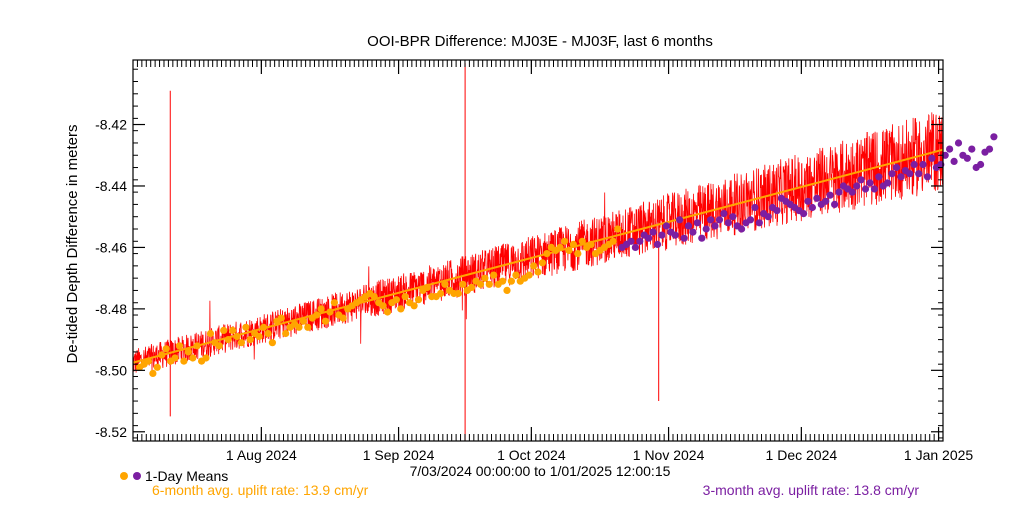 Image resolution: width=1024 pixels, height=512 pixels. What do you see at coordinates (124, 476) in the screenshot?
I see `legend-marker-orange` at bounding box center [124, 476].